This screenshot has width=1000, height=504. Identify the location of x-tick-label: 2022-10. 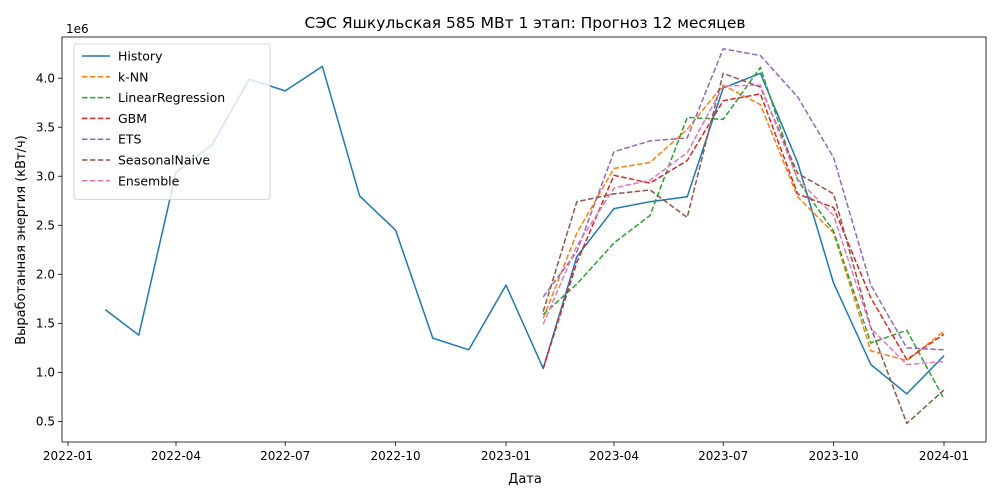
(396, 456).